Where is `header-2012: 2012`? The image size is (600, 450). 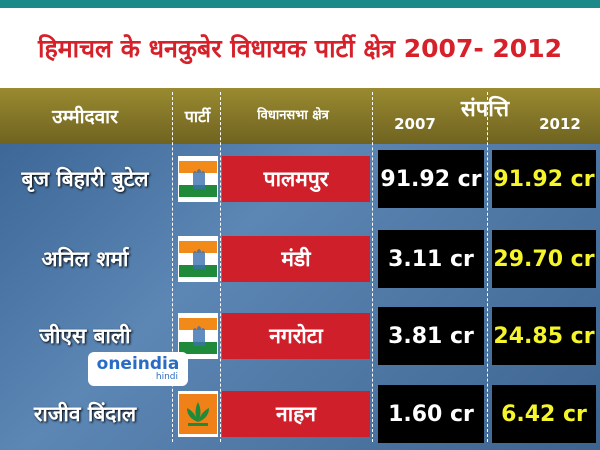 header-2012: 2012 is located at coordinates (560, 124).